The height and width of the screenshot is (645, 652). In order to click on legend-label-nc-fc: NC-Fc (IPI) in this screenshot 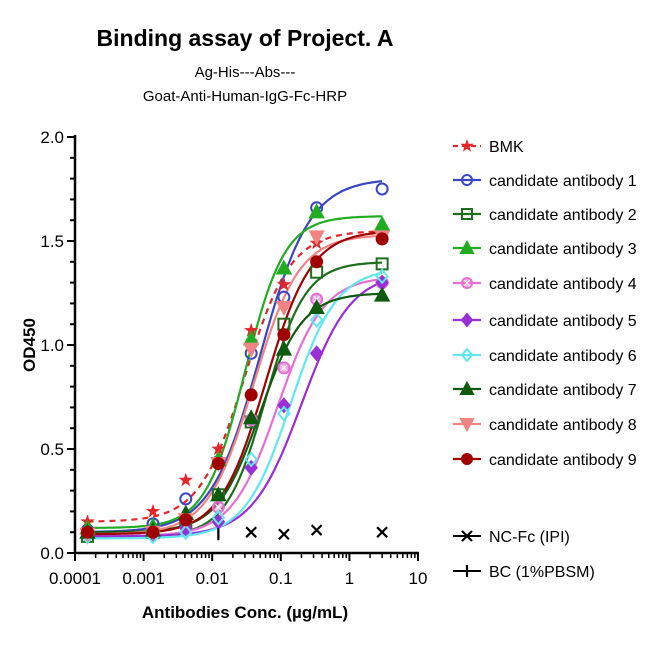, I will do `click(529, 537)`.